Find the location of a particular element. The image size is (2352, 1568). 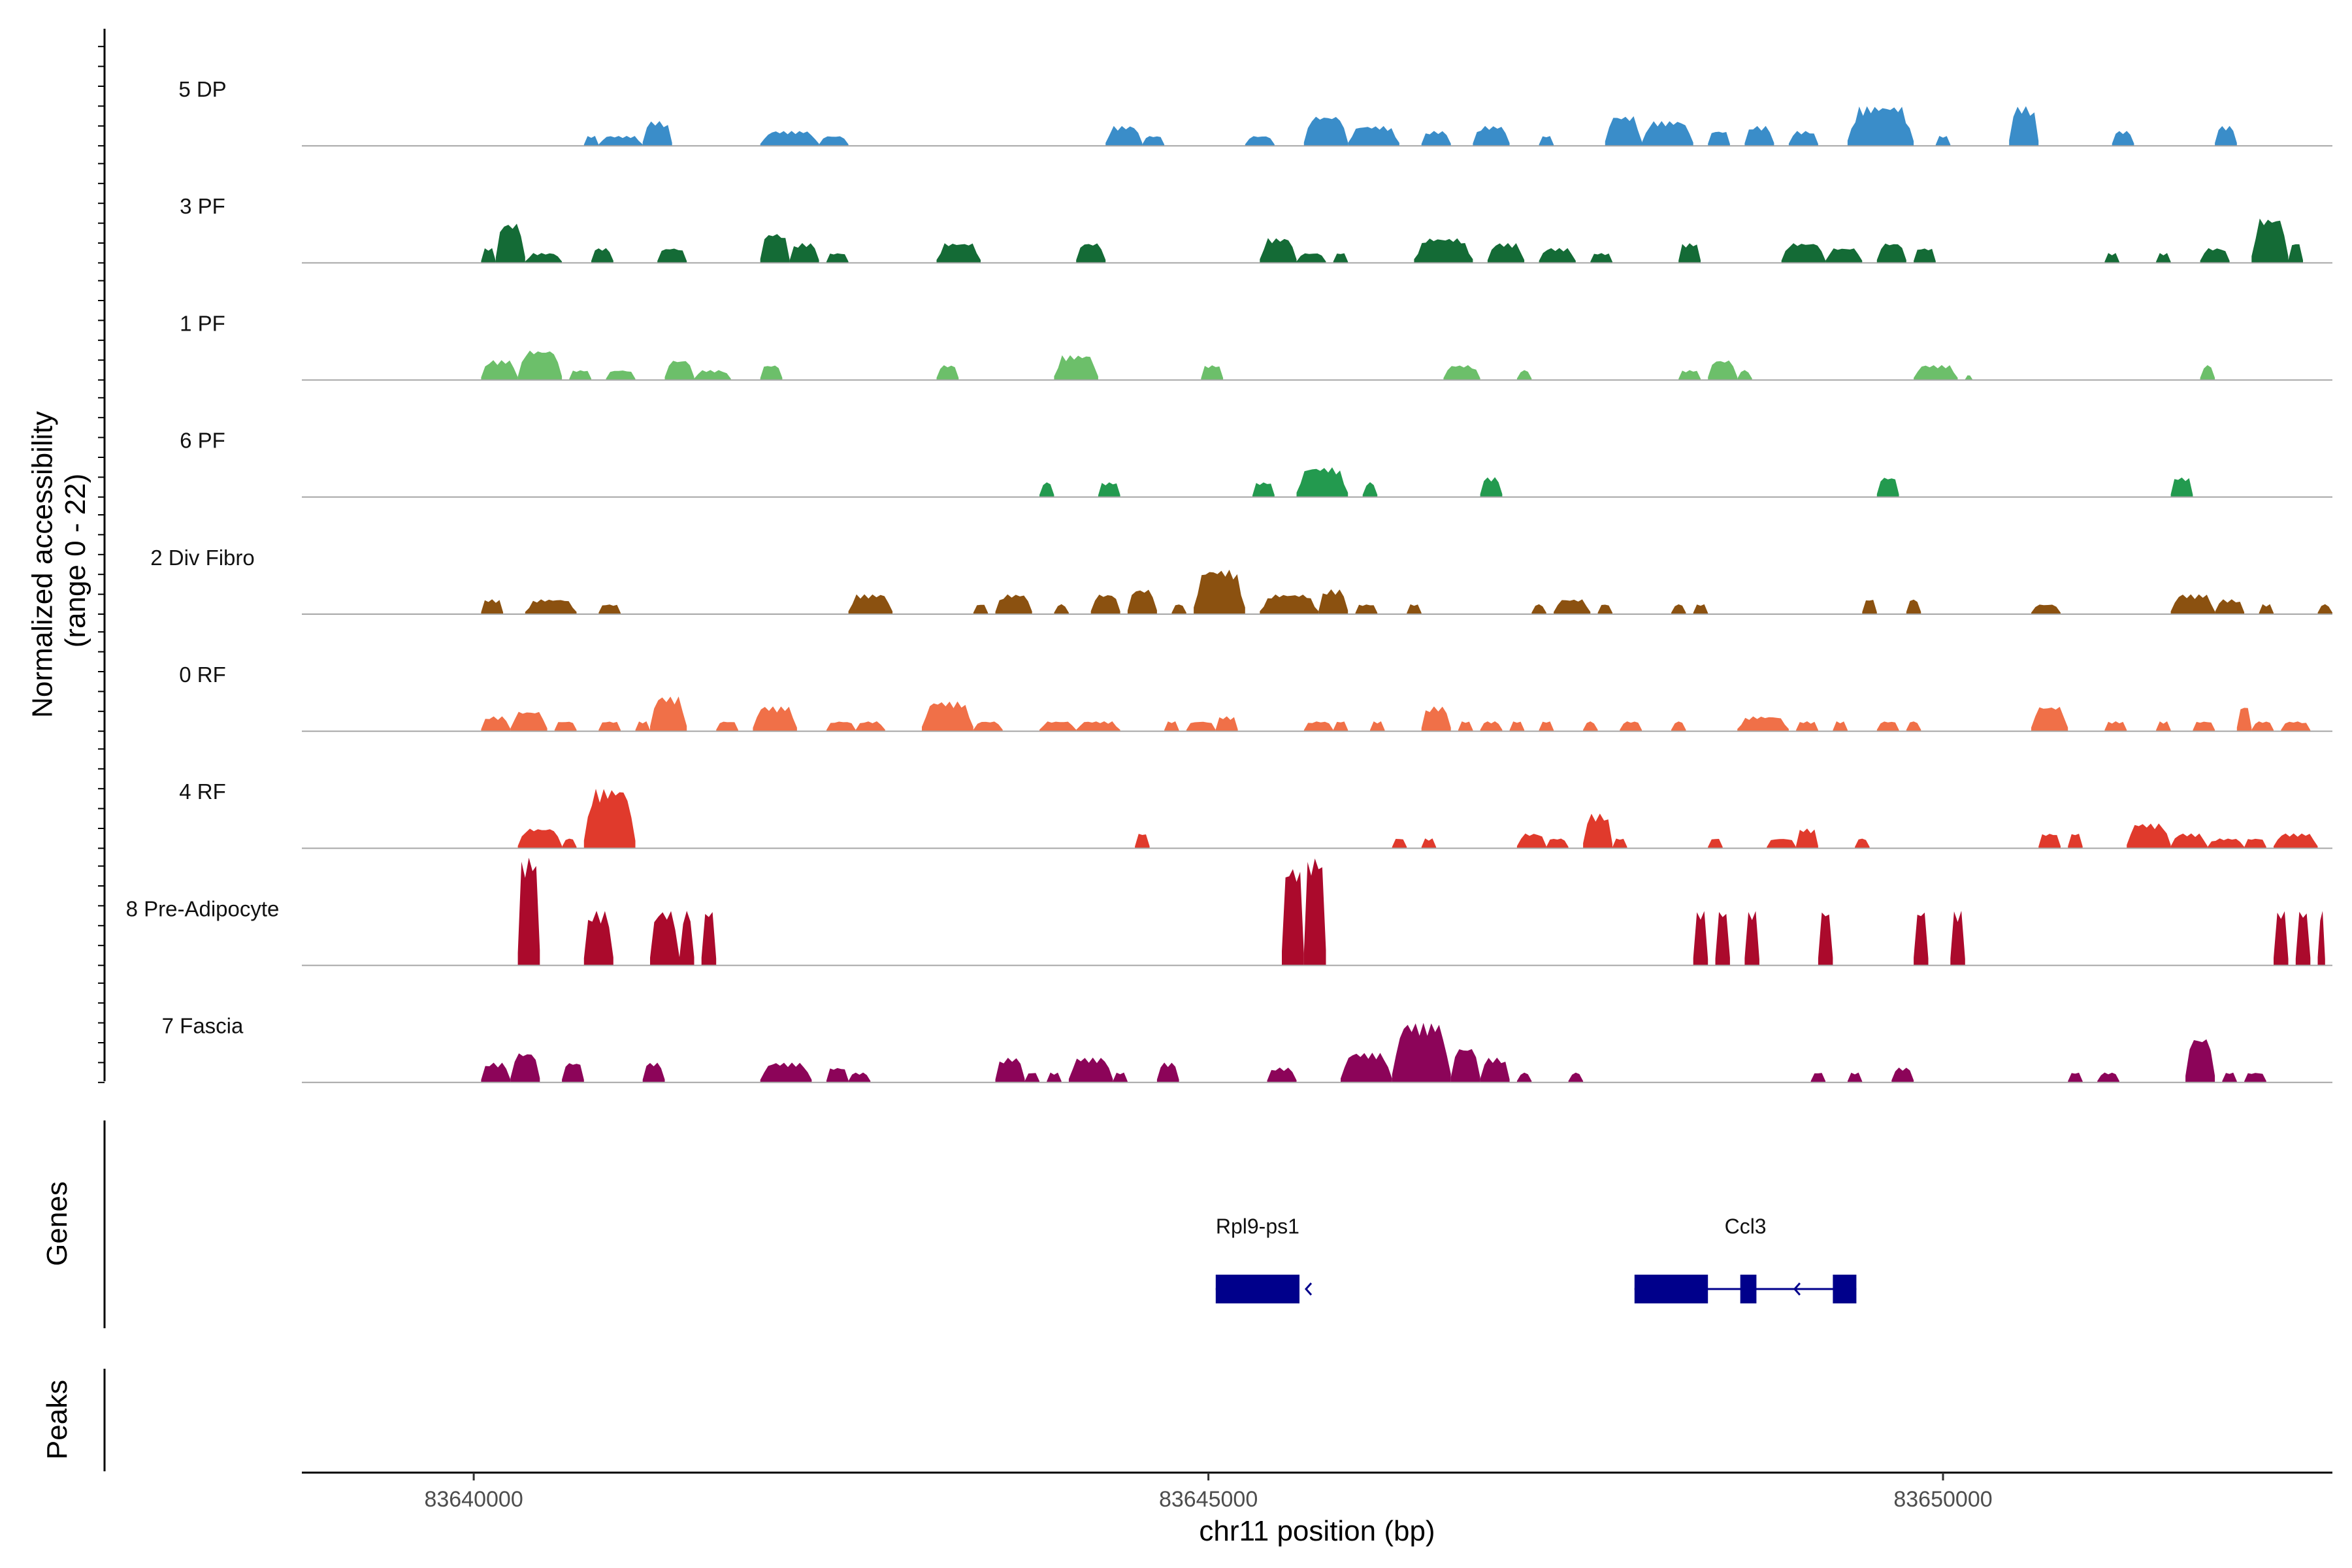

coverage-y-ticks is located at coordinates (101, 564).